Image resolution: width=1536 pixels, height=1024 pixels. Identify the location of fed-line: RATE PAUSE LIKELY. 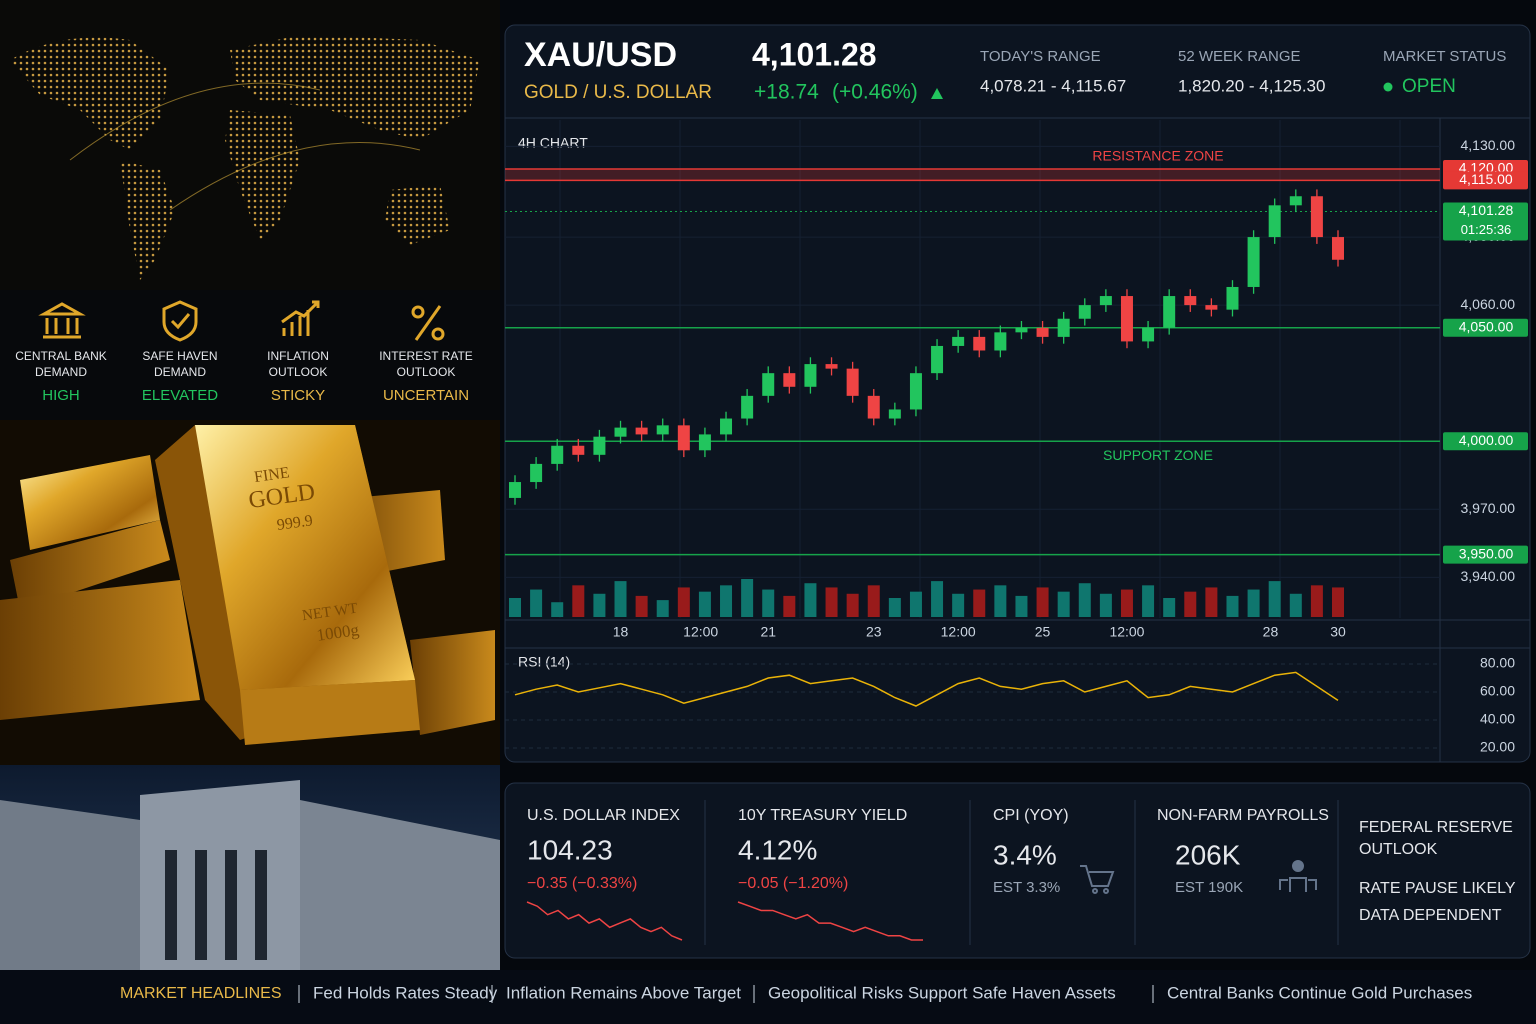
(1437, 888).